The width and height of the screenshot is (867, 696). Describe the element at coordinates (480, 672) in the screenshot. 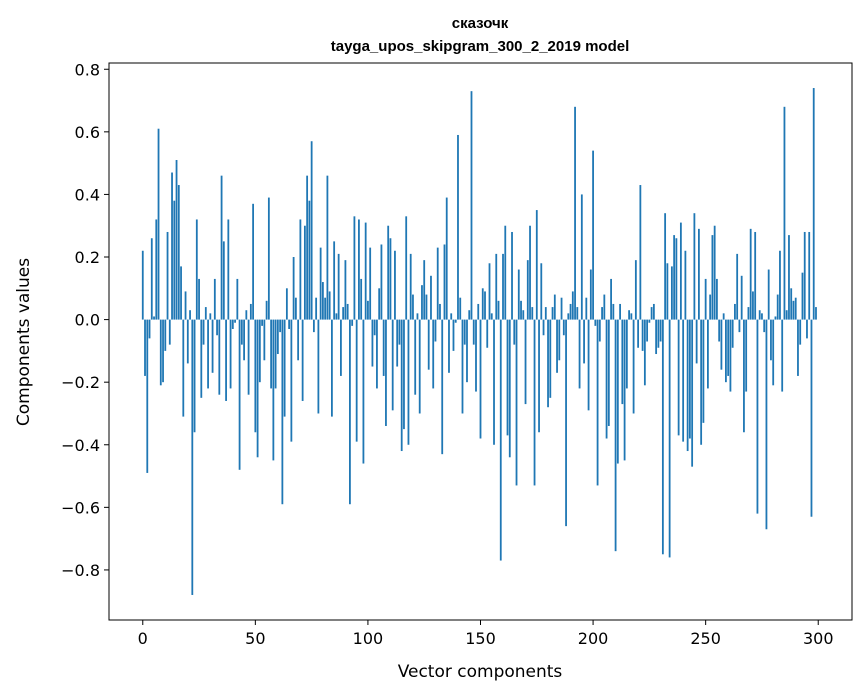

I see `x-axis-label: Vector components` at that location.